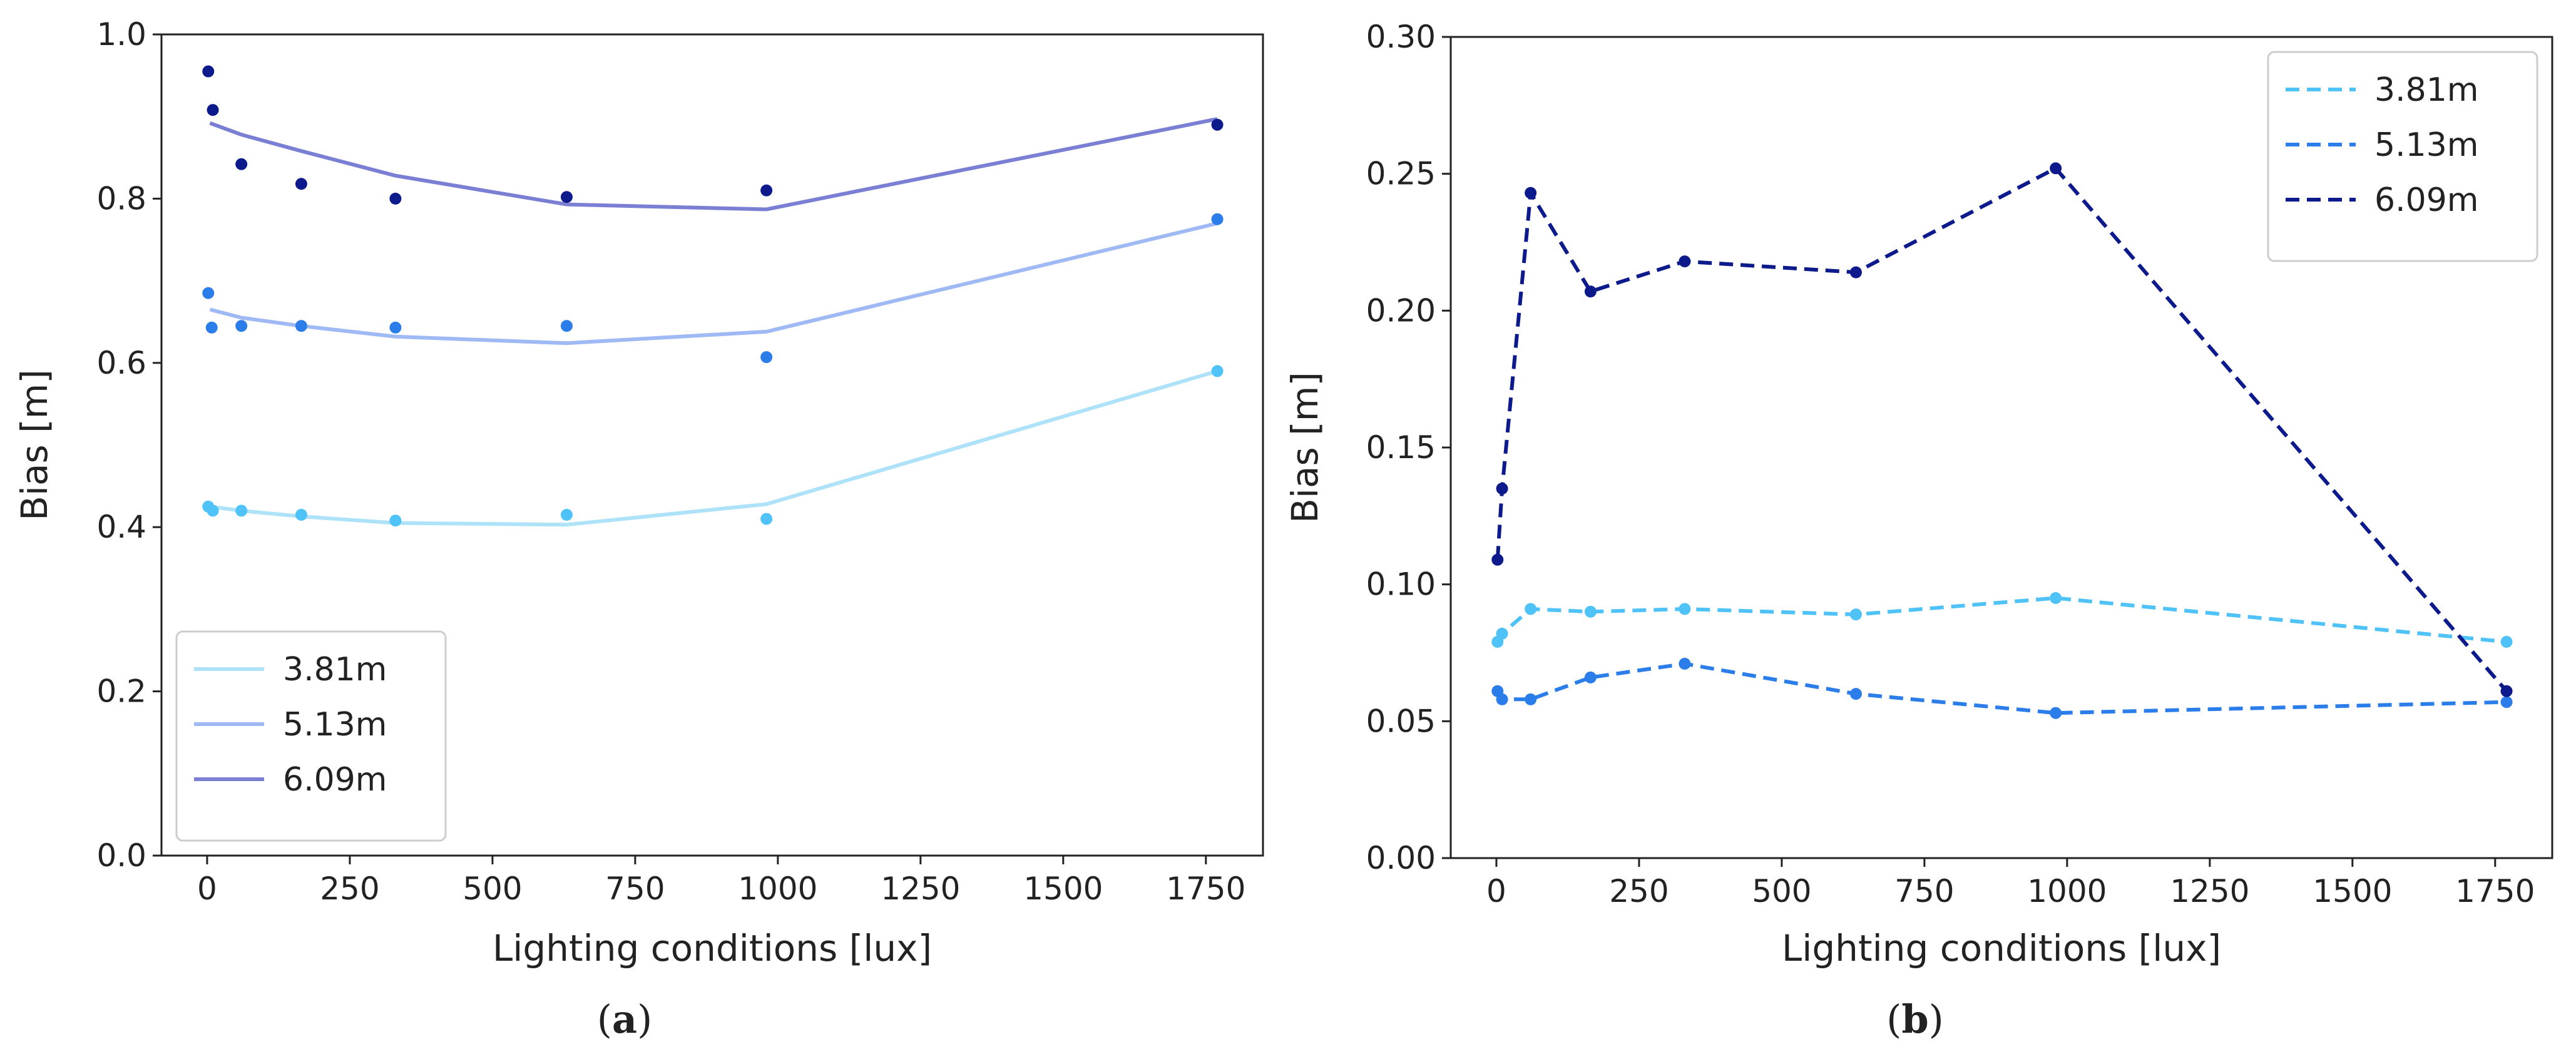  Describe the element at coordinates (1401, 721) in the screenshot. I see `y-tick-label: 0.05` at that location.